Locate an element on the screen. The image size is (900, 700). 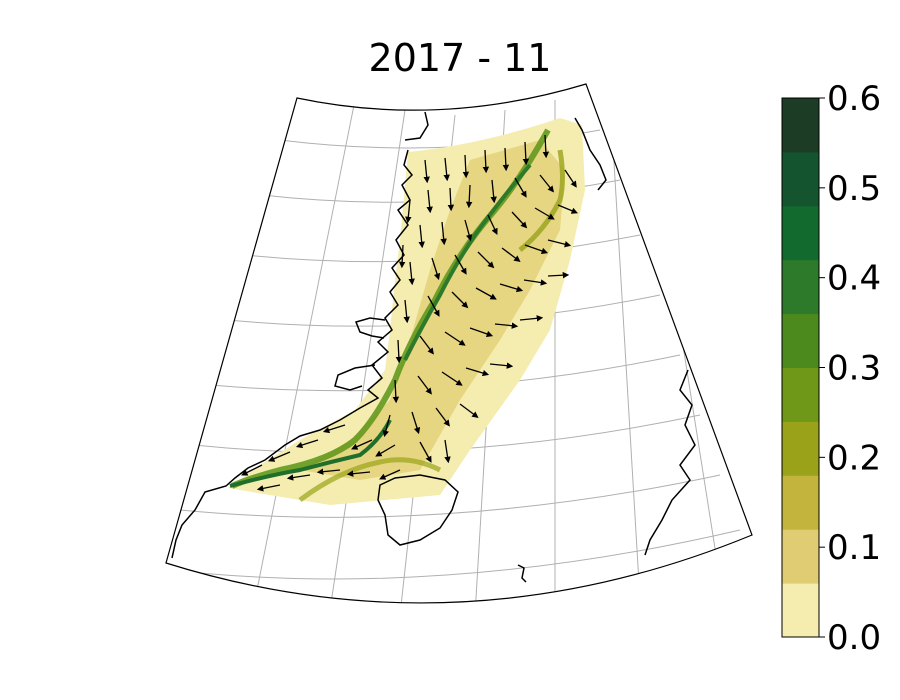
jet-secondary is located at coordinates (541, 200).